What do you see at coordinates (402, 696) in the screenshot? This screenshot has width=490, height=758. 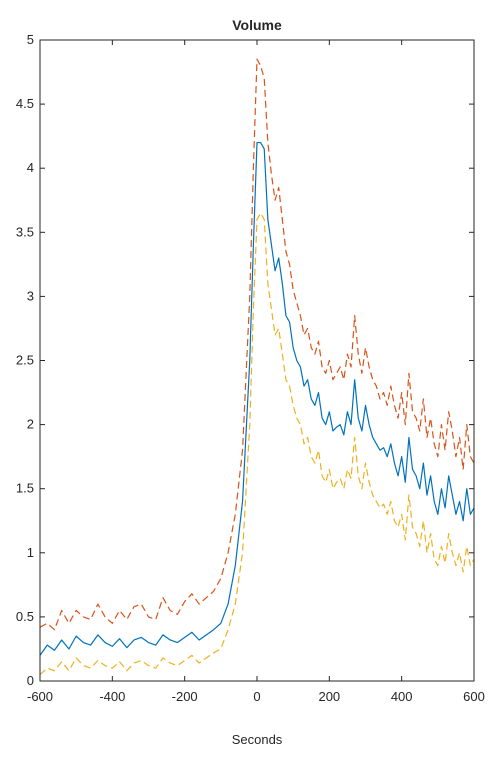 I see `x-tick-label: 400` at bounding box center [402, 696].